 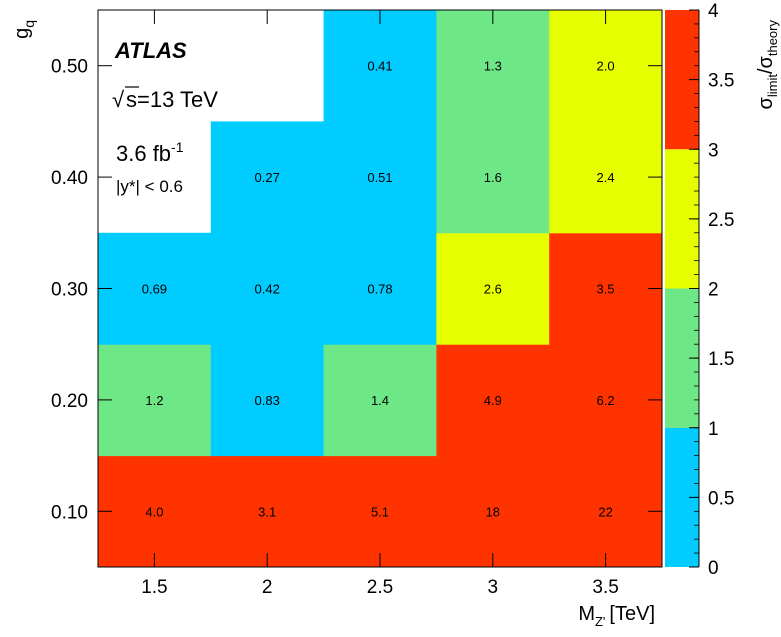 I want to click on y-tick-label: 0.30, so click(x=69, y=290).